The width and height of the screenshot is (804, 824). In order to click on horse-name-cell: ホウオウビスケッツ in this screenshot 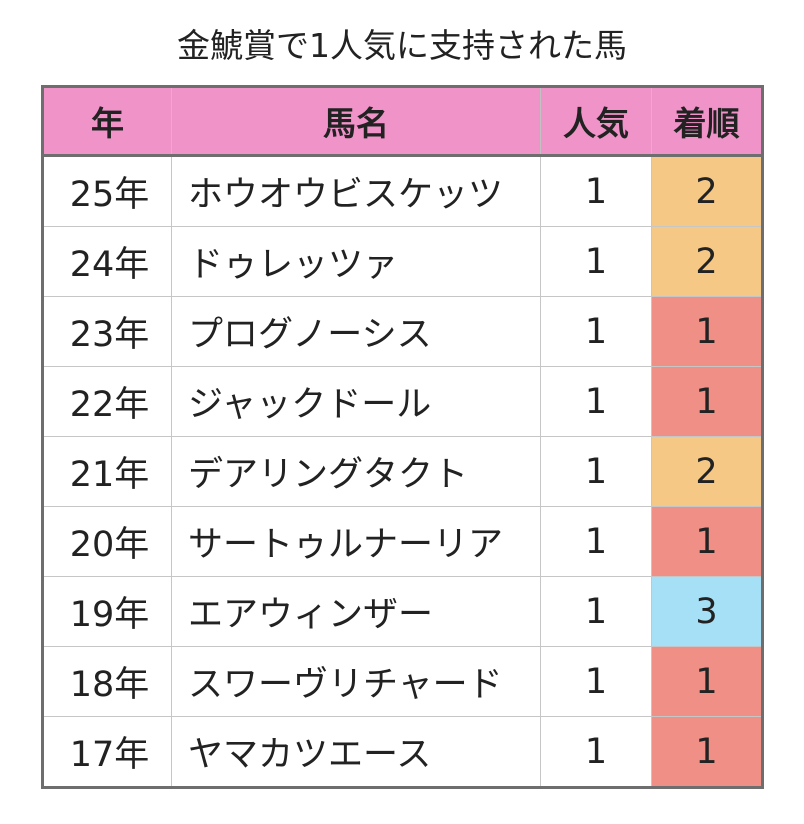, I will do `click(356, 191)`.